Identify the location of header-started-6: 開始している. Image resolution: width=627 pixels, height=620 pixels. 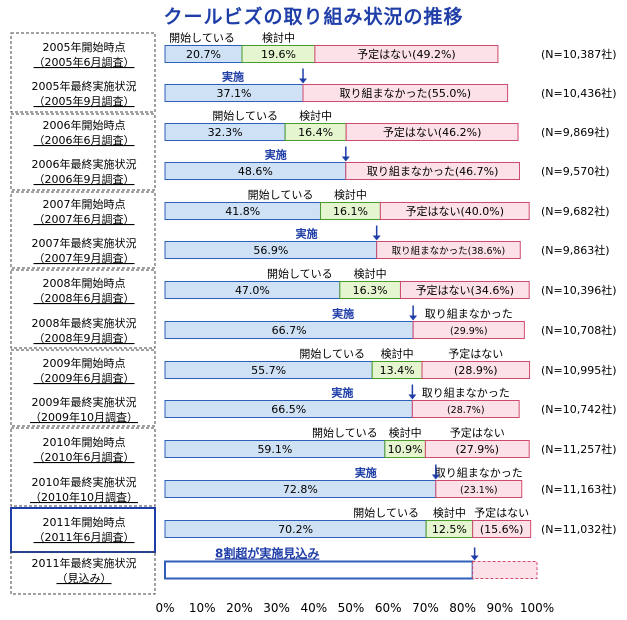
(300, 274).